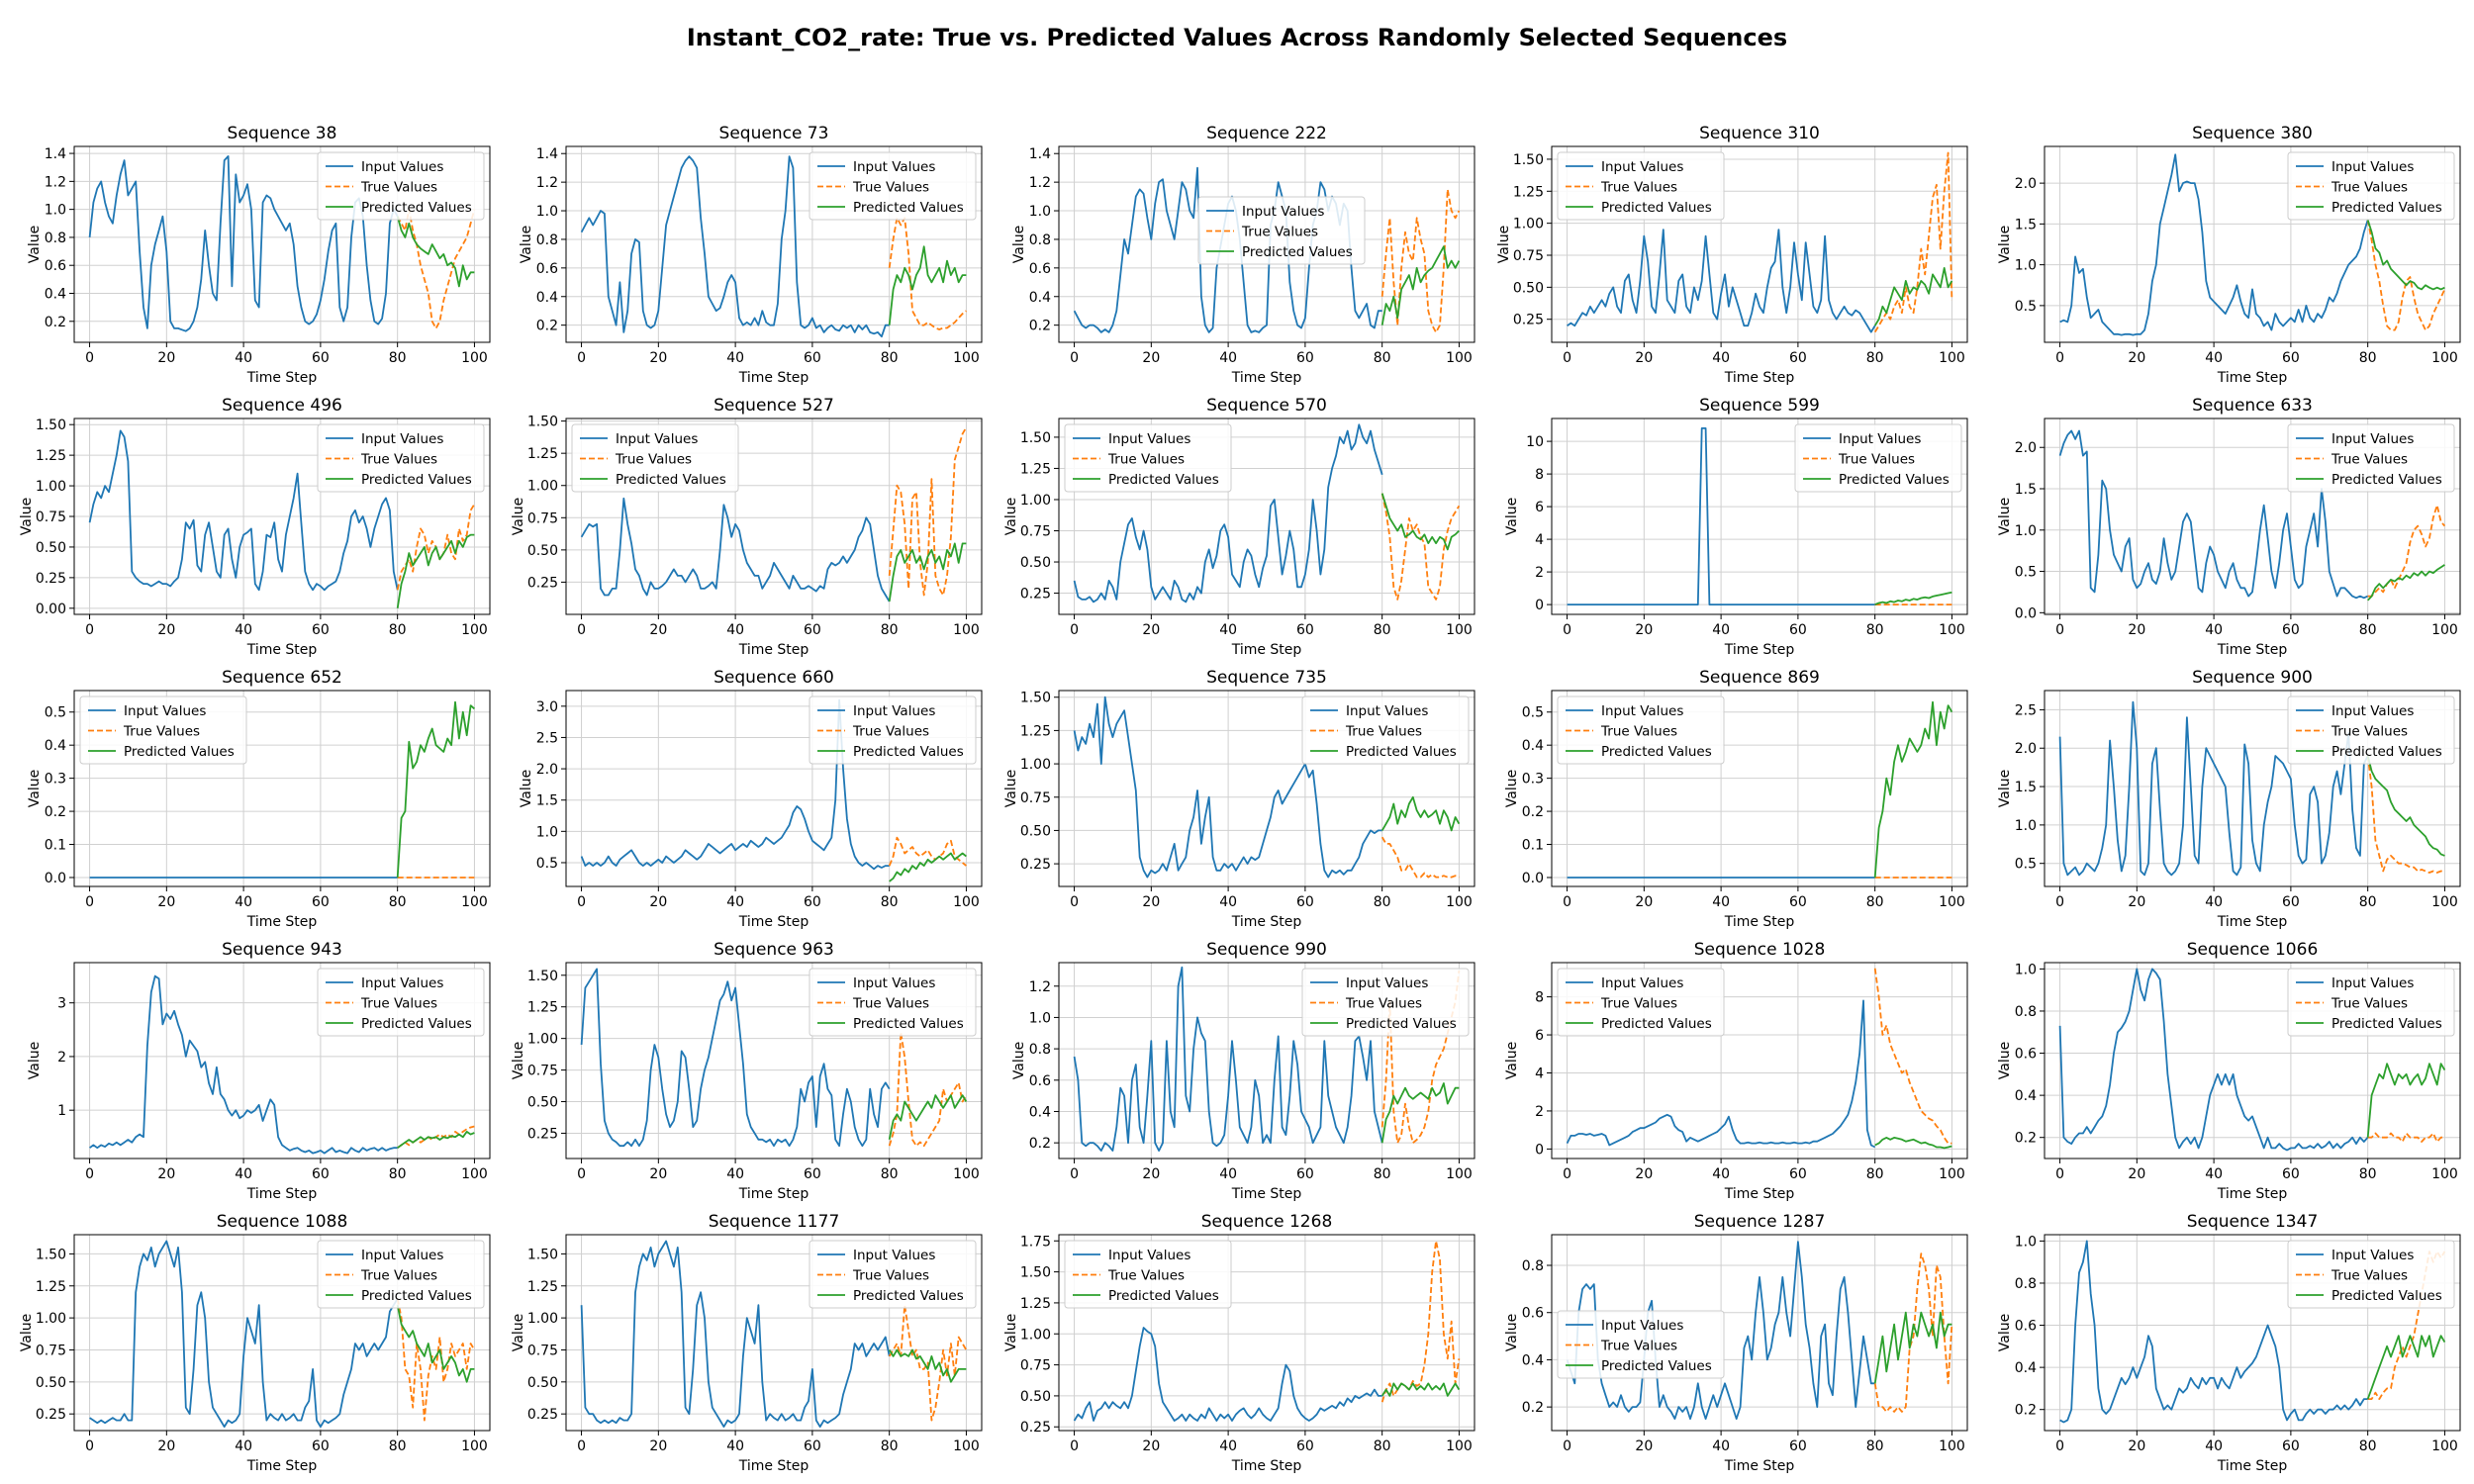 This screenshot has width=2474, height=1484. Describe the element at coordinates (2026, 1012) in the screenshot. I see `y-tick-label: 0.8` at that location.